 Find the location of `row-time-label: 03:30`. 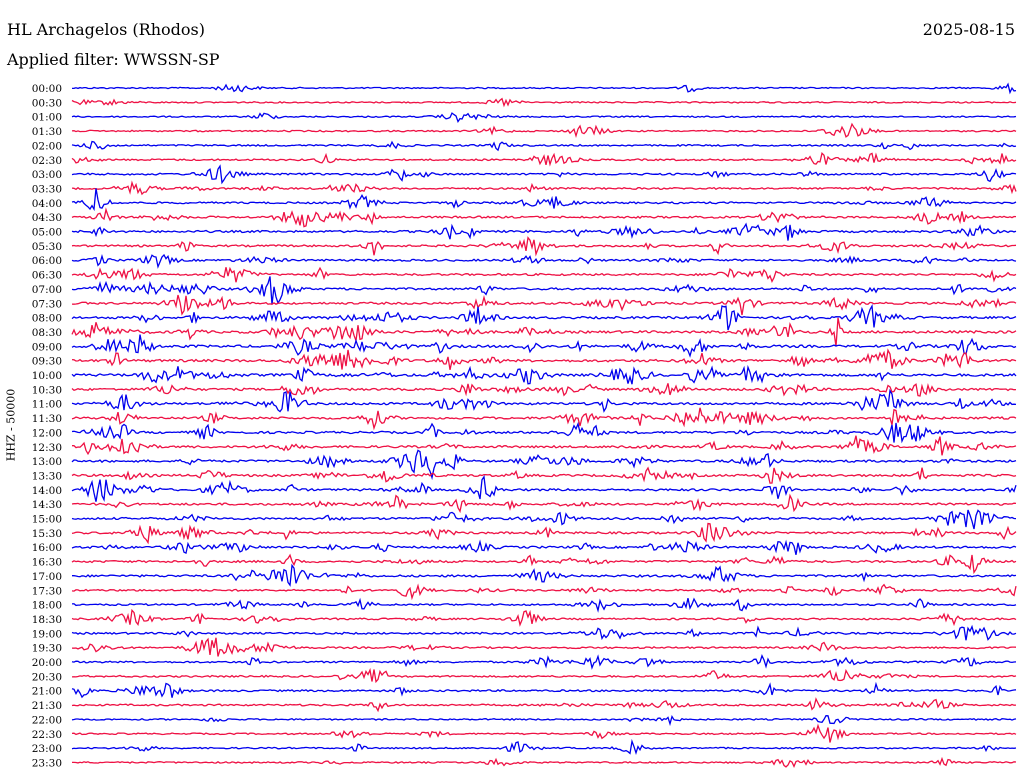

row-time-label: 03:30 is located at coordinates (47, 189).